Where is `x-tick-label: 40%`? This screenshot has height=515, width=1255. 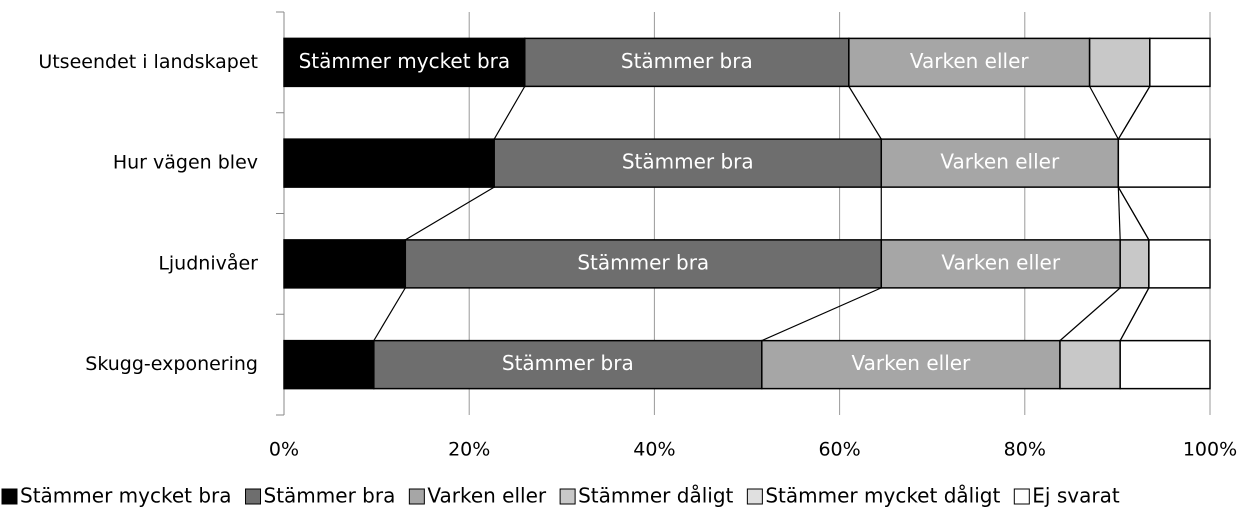 x-tick-label: 40% is located at coordinates (654, 450).